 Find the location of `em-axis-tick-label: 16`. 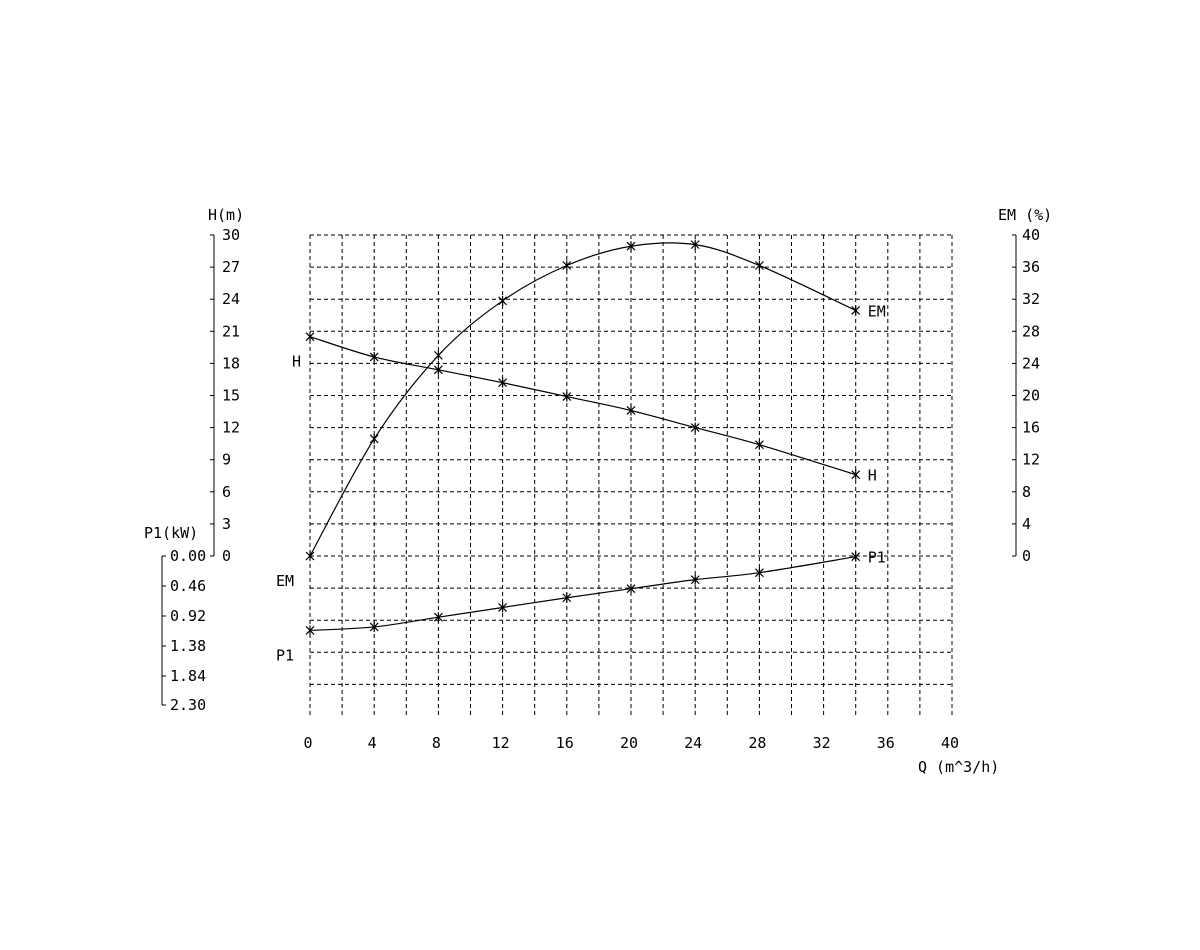

em-axis-tick-label: 16 is located at coordinates (1031, 428).